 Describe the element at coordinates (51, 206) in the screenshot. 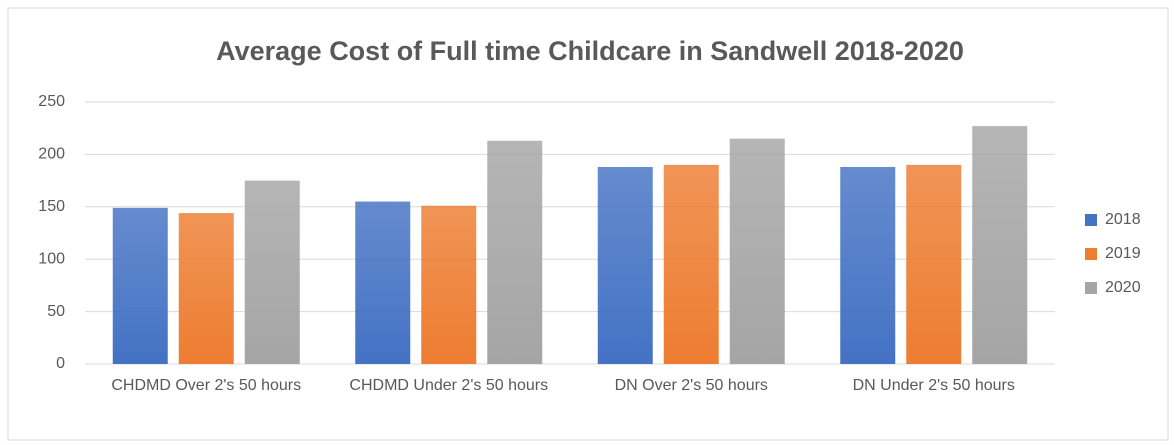

I see `y-tick-label: 150` at that location.